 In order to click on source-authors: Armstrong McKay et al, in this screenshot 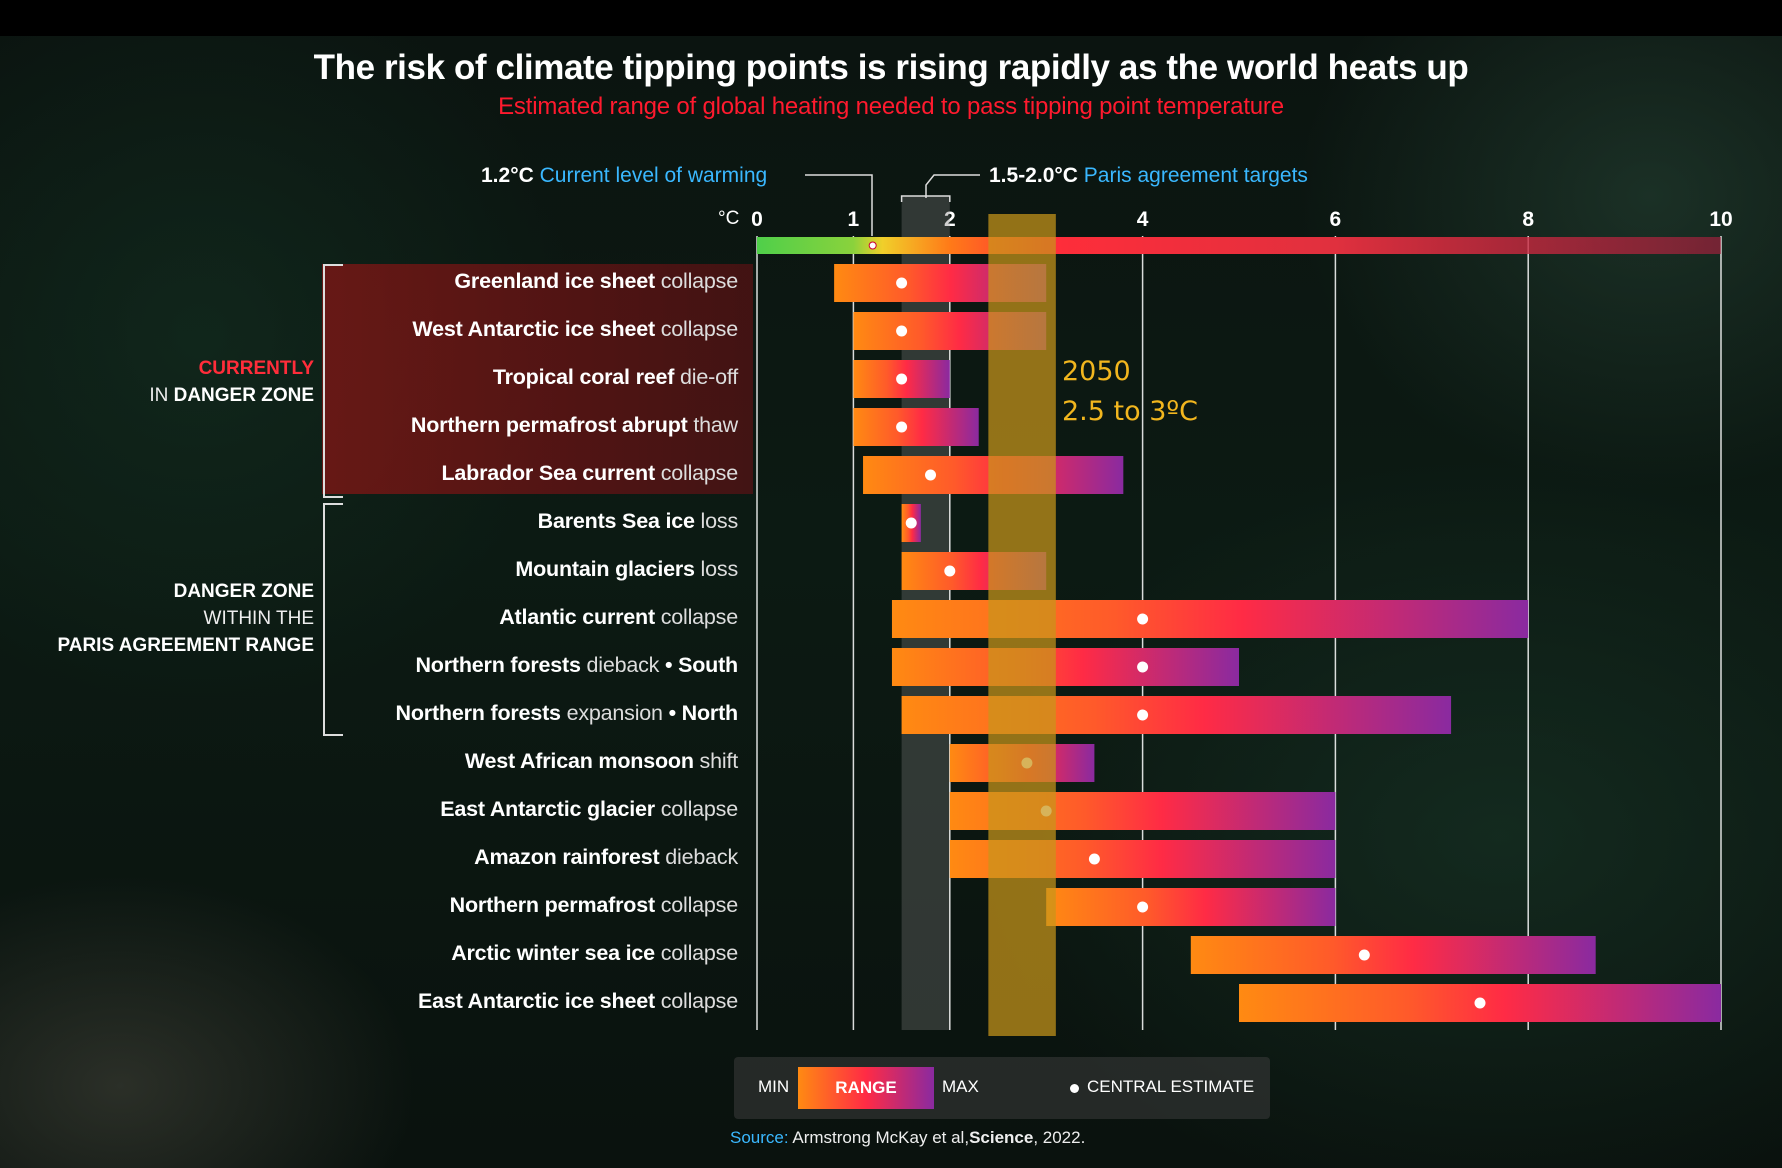, I will do `click(881, 1137)`.